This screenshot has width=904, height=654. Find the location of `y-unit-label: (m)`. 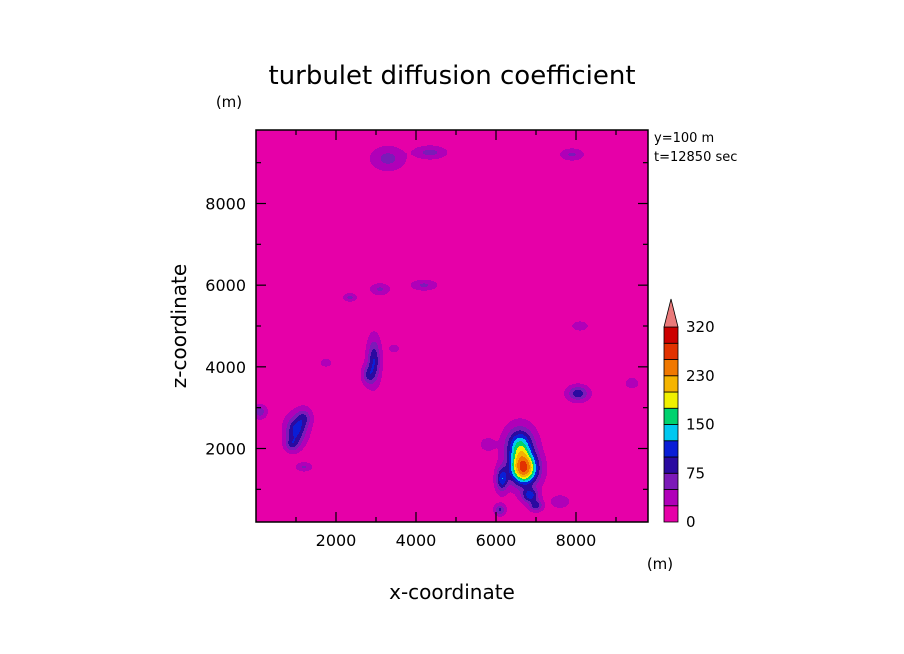

y-unit-label: (m) is located at coordinates (229, 102).